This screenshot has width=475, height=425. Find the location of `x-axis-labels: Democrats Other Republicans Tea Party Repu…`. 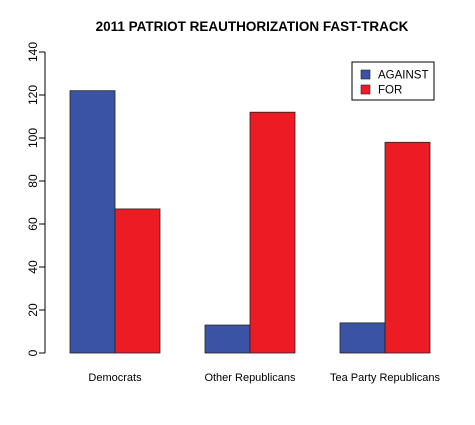

x-axis-labels: Democrats Other Republicans Tea Party Repu… is located at coordinates (264, 378).